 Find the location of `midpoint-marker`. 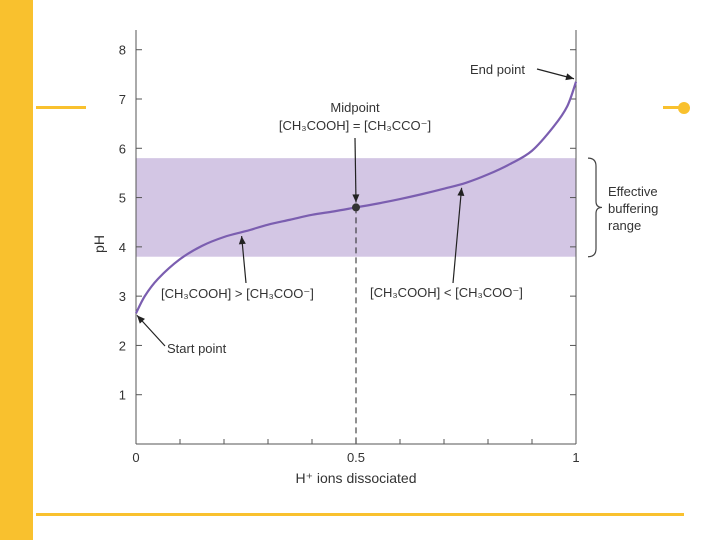

midpoint-marker is located at coordinates (356, 207).